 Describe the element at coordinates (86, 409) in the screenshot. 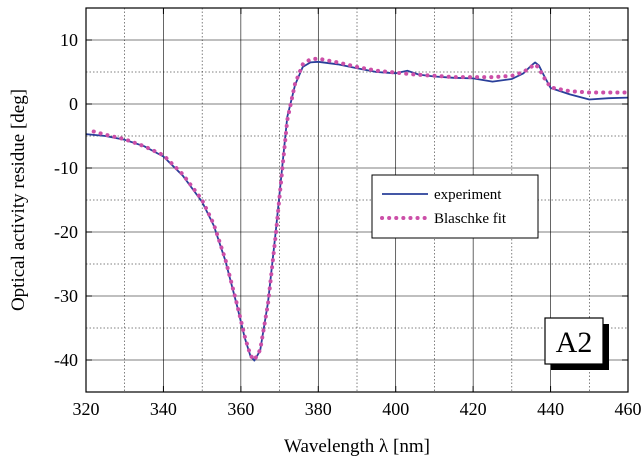

I see `x-tick-label: 320` at that location.